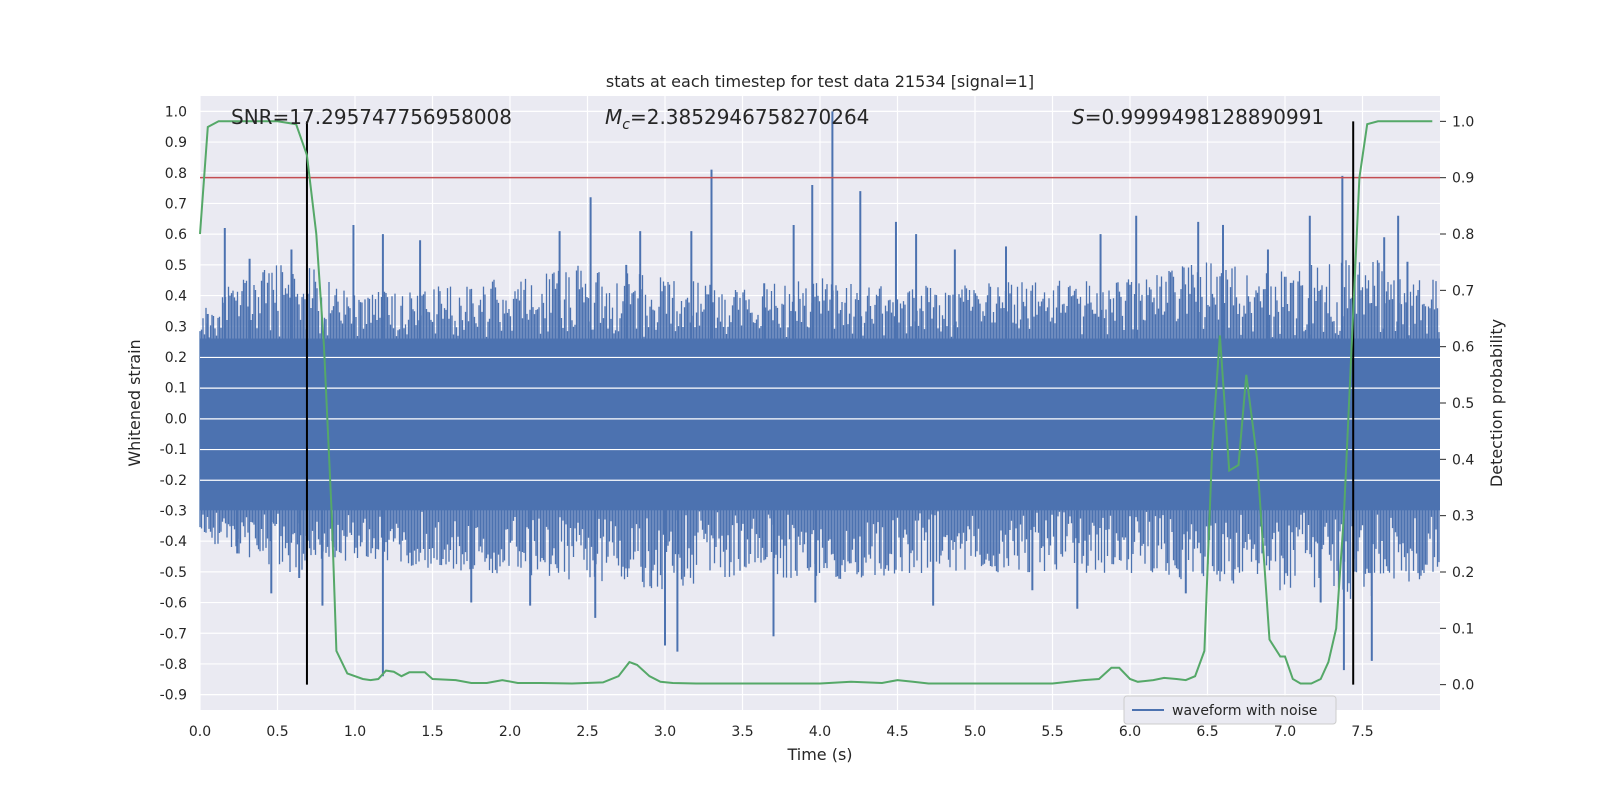  I want to click on y-tick-label: -0.1, so click(173, 450).